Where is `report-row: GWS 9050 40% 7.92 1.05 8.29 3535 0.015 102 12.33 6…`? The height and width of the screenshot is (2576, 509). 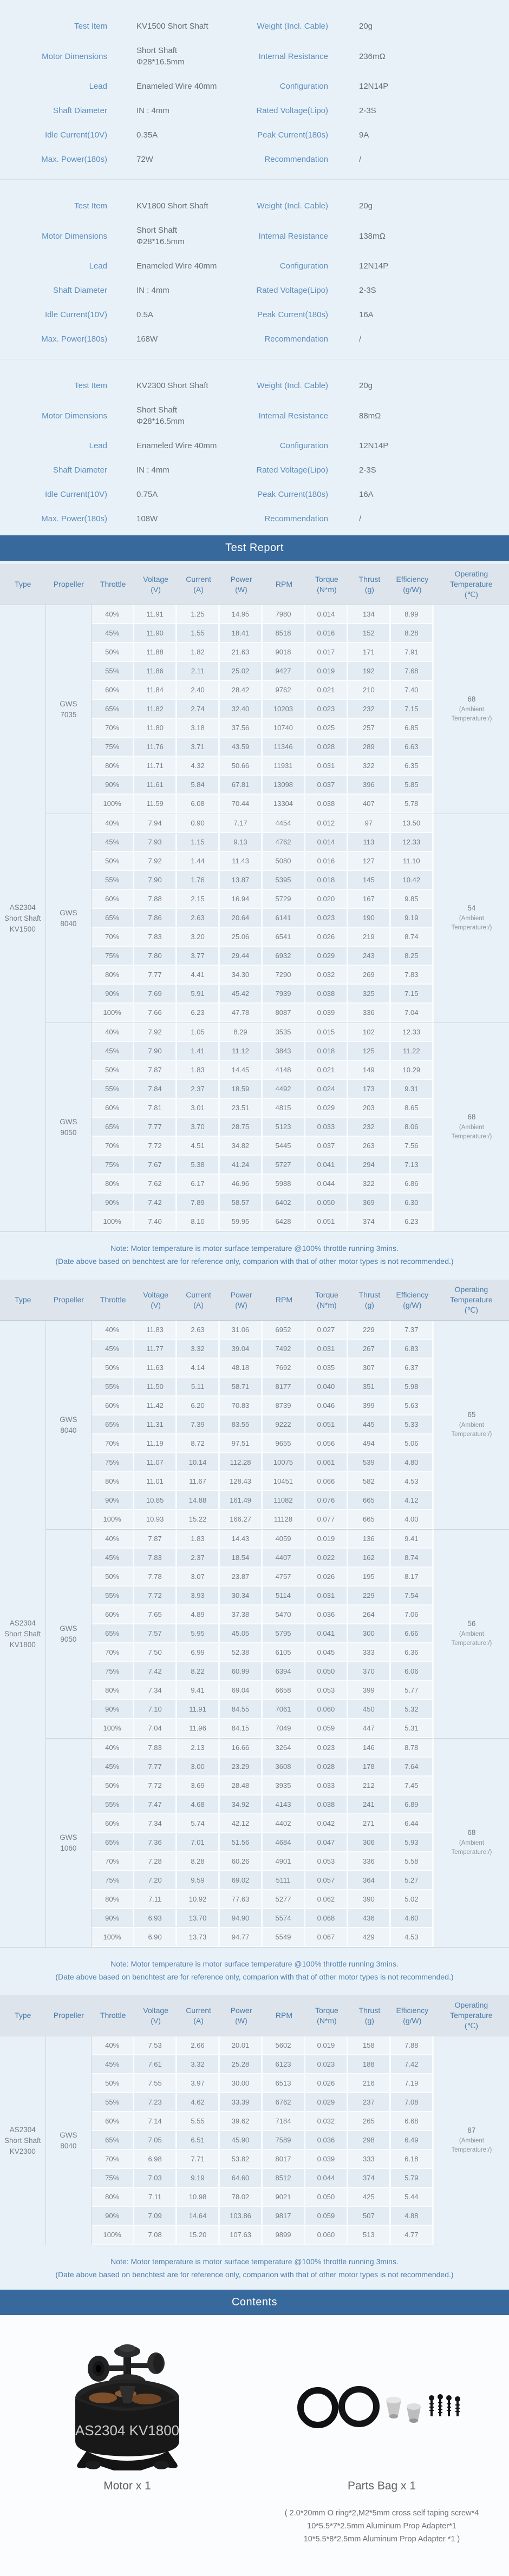
report-row: GWS 9050 40% 7.92 1.05 8.29 3535 0.015 102 12.33 6… is located at coordinates (255, 1127).